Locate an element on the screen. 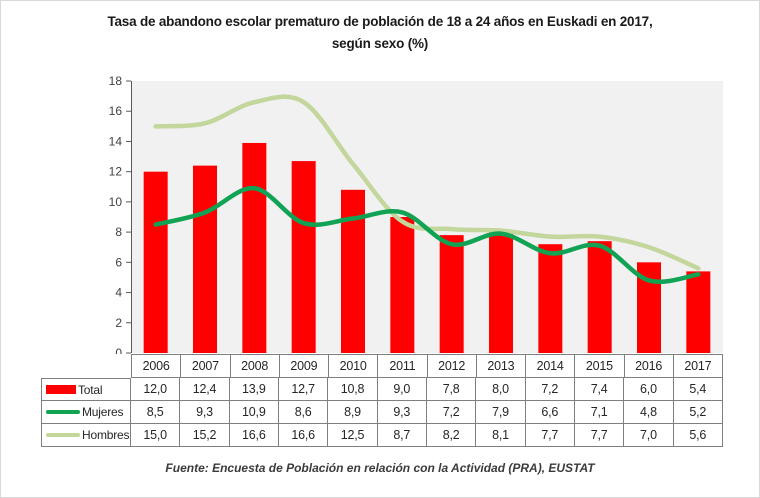 This screenshot has height=498, width=760. value-total-2014: 7,2 is located at coordinates (550, 389).